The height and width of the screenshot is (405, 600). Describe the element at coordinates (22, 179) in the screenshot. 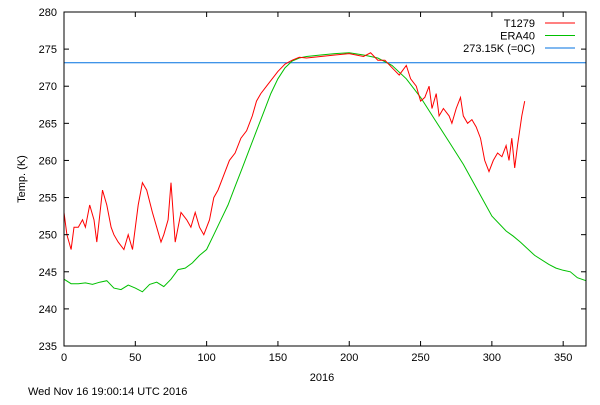

I see `y-axis-label: Temp. (K)` at that location.